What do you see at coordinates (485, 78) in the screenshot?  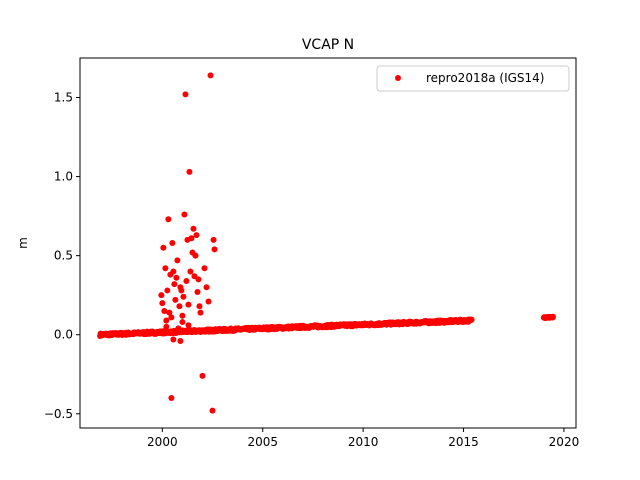 I see `legend-label: repro2018a (IGS14)` at bounding box center [485, 78].